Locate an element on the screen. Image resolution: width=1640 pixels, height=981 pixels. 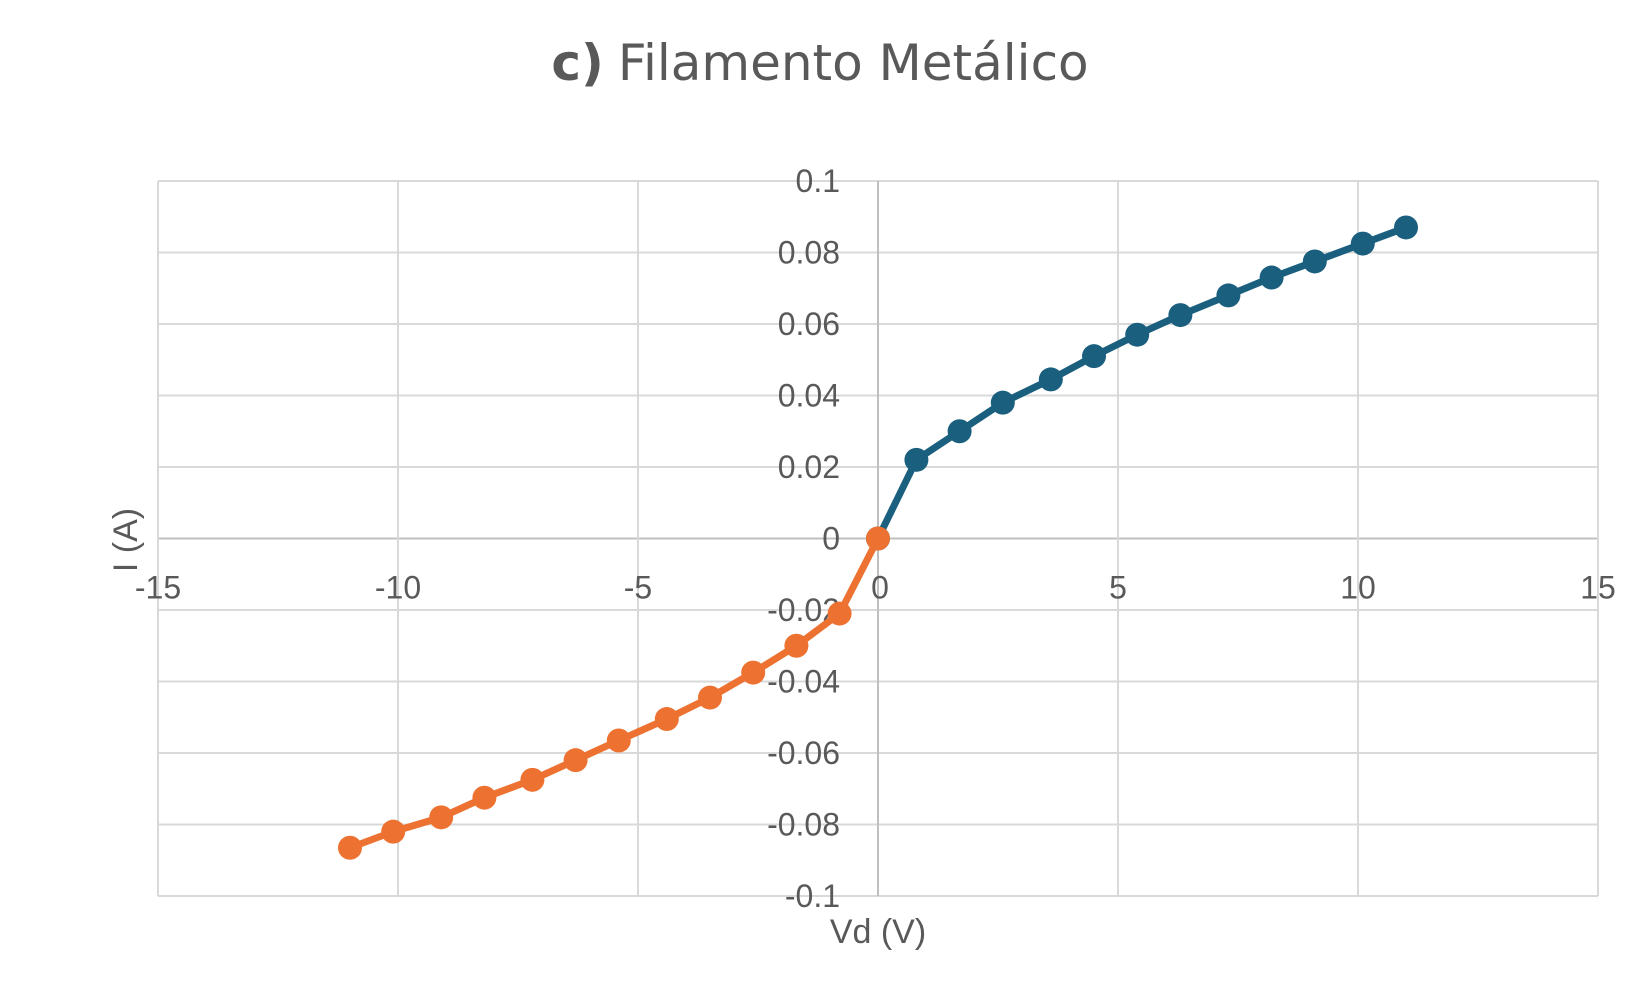
series-line is located at coordinates (1142, 382).